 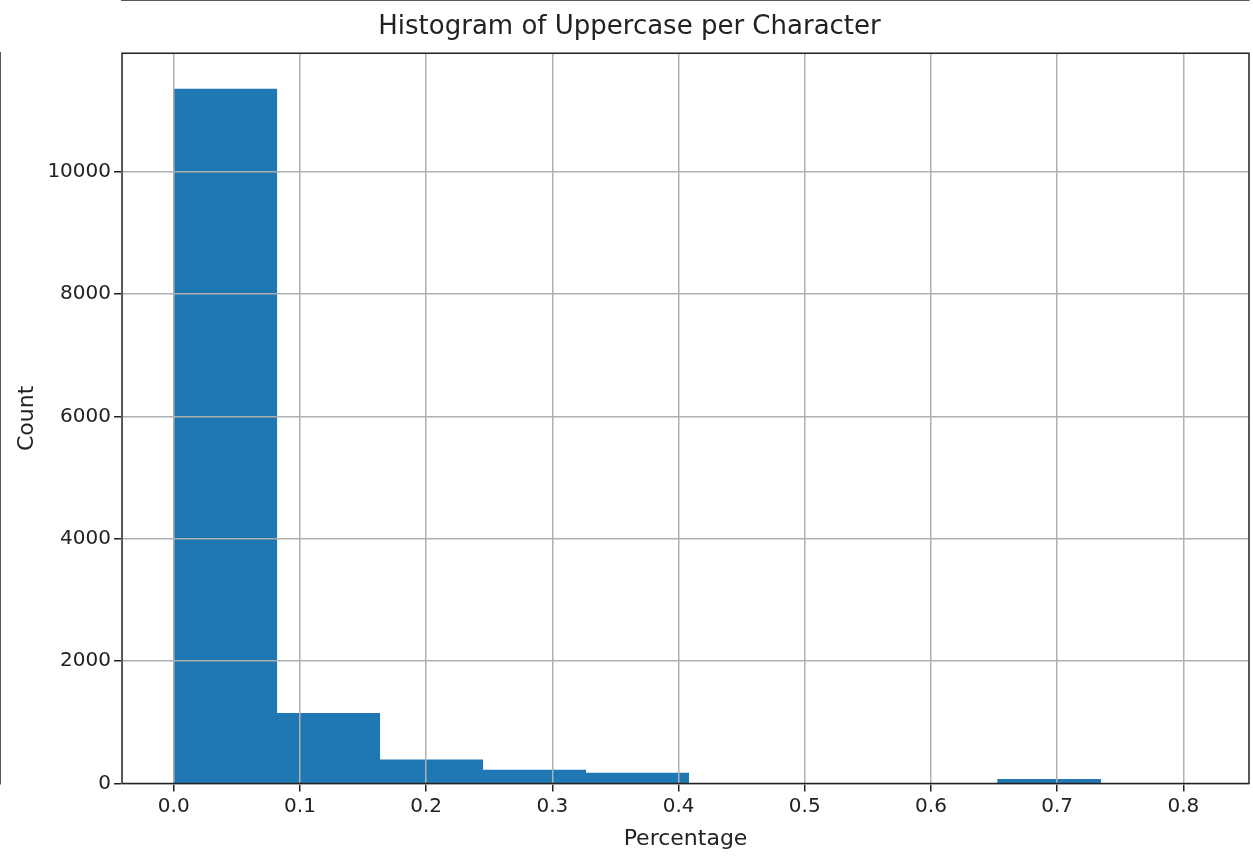 I want to click on x-tick-label: 0.7, so click(x=1057, y=804).